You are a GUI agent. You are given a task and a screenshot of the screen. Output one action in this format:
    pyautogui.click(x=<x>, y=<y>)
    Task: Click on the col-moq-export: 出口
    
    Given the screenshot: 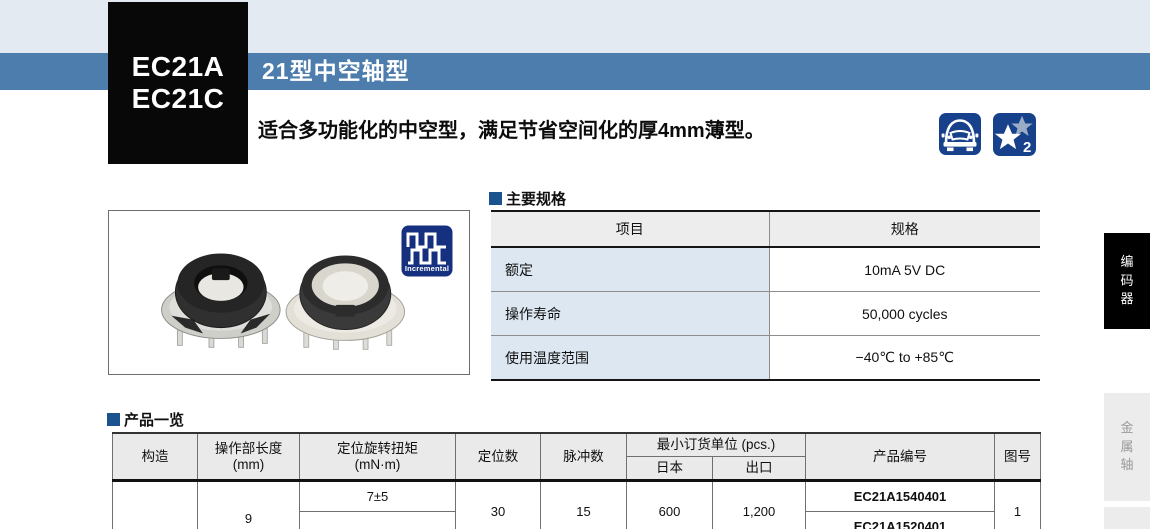 What is the action you would take?
    pyautogui.click(x=759, y=468)
    